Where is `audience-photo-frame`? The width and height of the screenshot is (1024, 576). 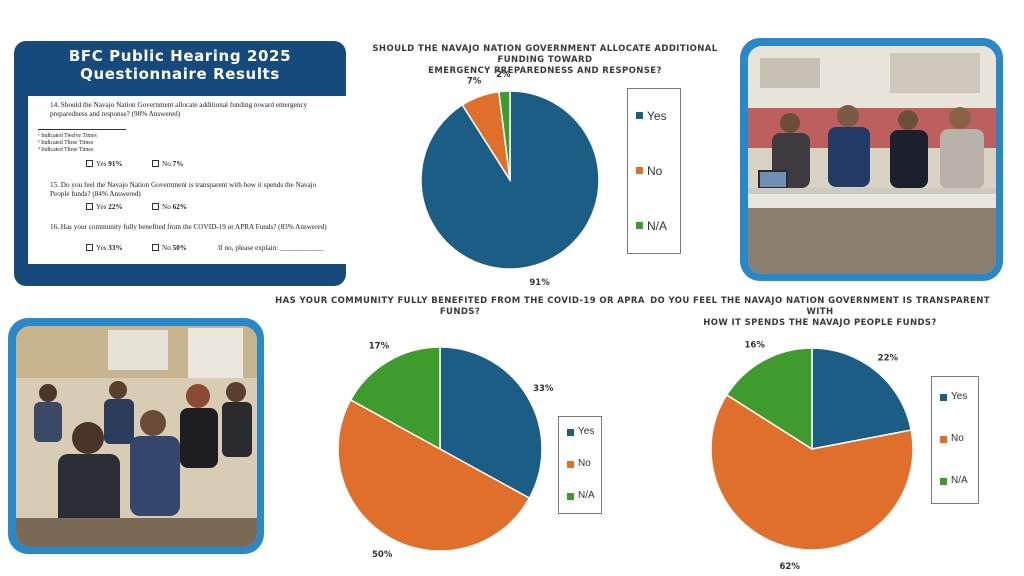
audience-photo-frame is located at coordinates (136, 436).